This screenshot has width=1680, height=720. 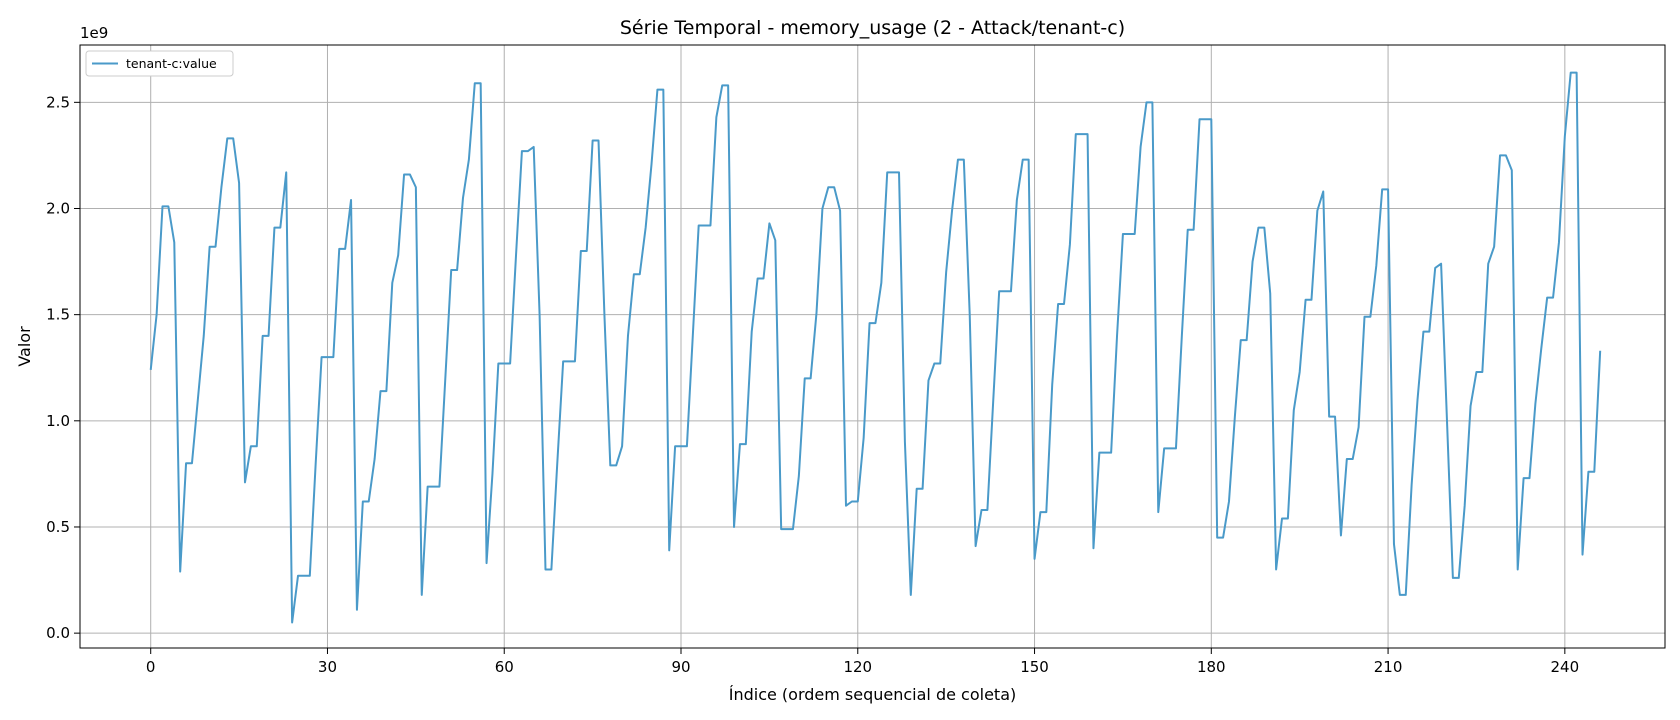 I want to click on y-tick-label: 0.0, so click(x=58, y=633).